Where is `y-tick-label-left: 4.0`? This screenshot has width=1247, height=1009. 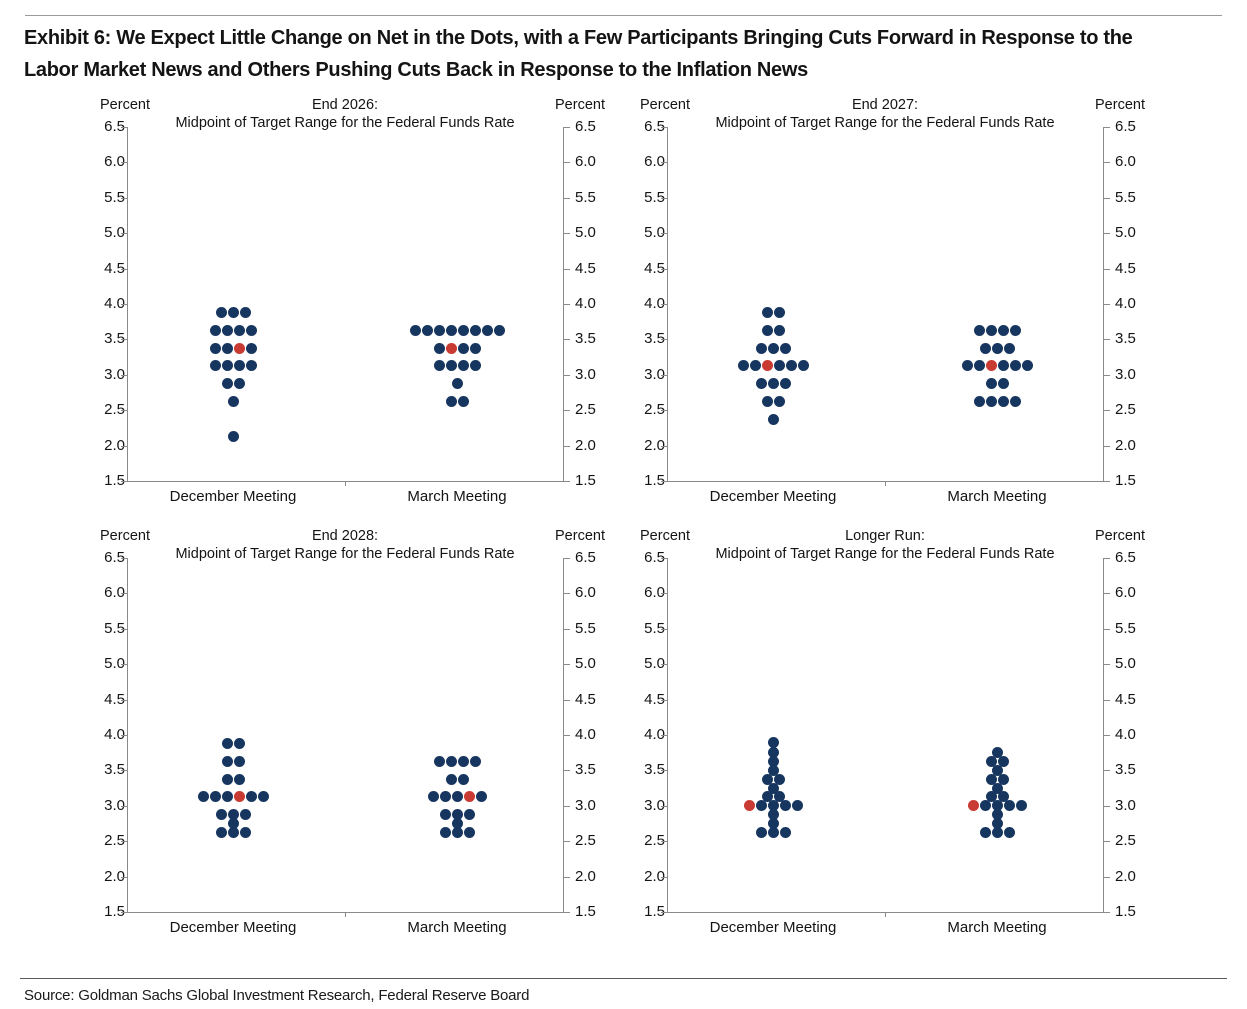
y-tick-label-left: 4.0 is located at coordinates (114, 734).